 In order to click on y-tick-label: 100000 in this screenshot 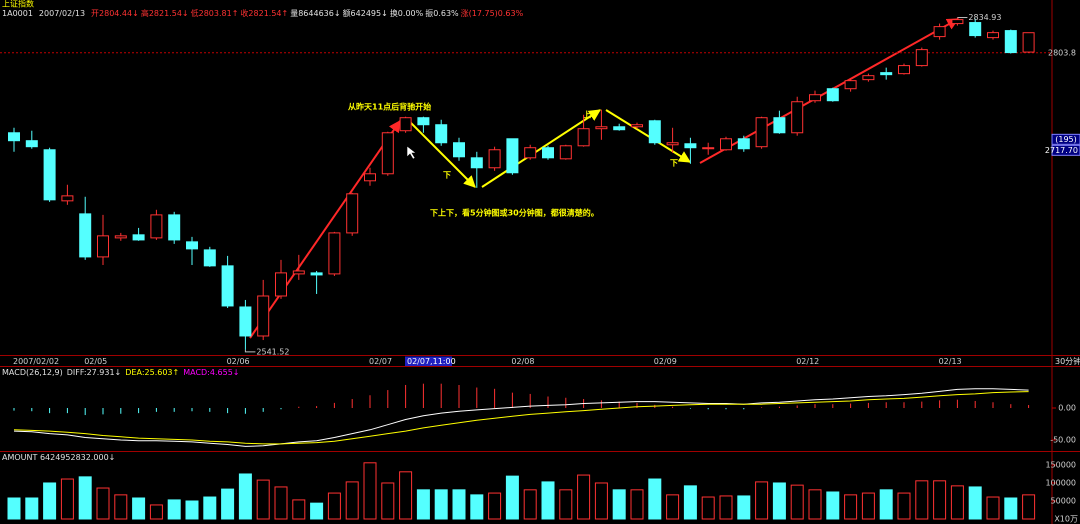, I will do `click(1060, 482)`.